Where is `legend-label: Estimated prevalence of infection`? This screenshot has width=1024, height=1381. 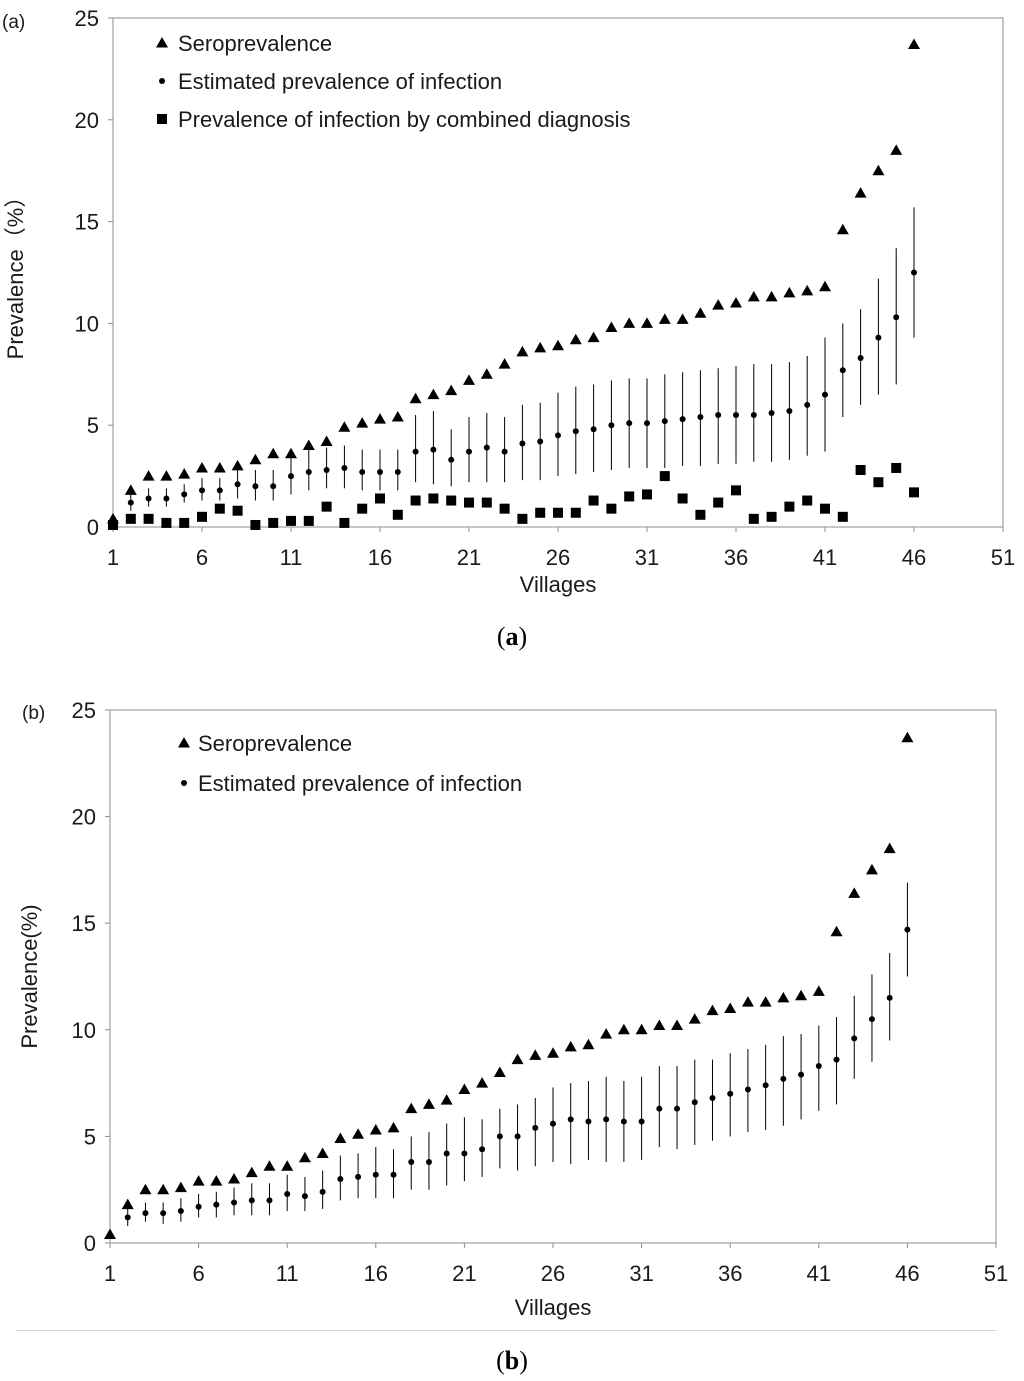
legend-label: Estimated prevalence of infection is located at coordinates (360, 783).